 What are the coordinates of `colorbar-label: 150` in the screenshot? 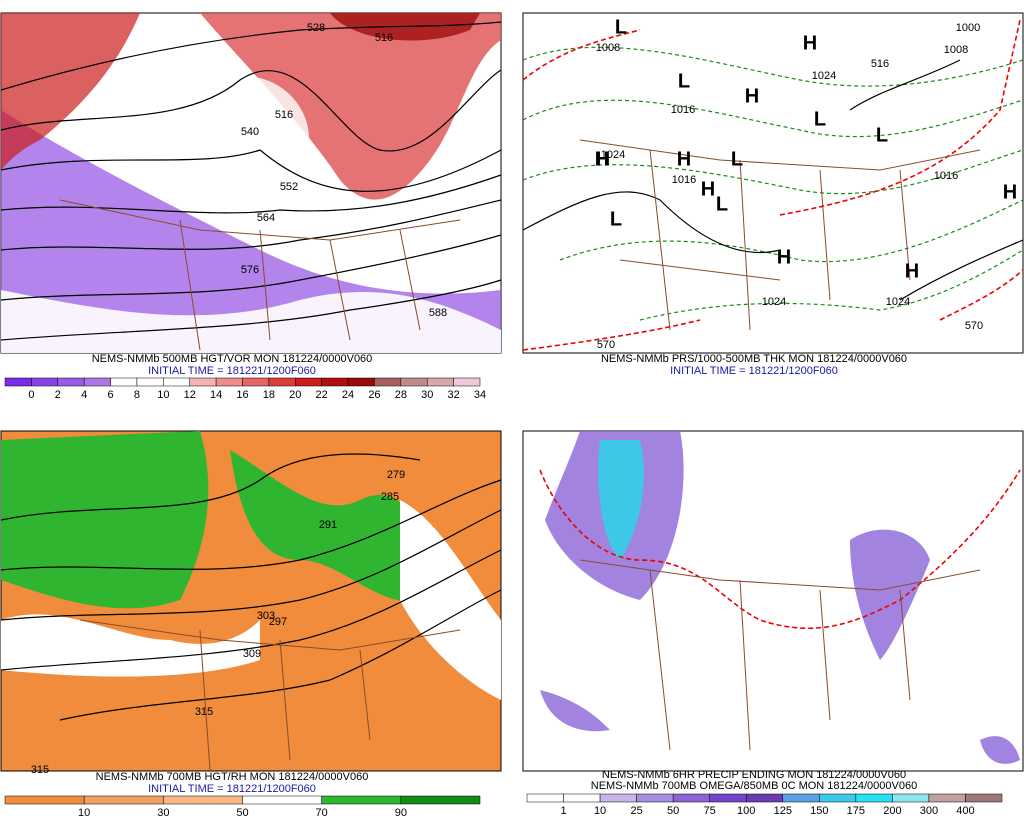 It's located at (819, 811).